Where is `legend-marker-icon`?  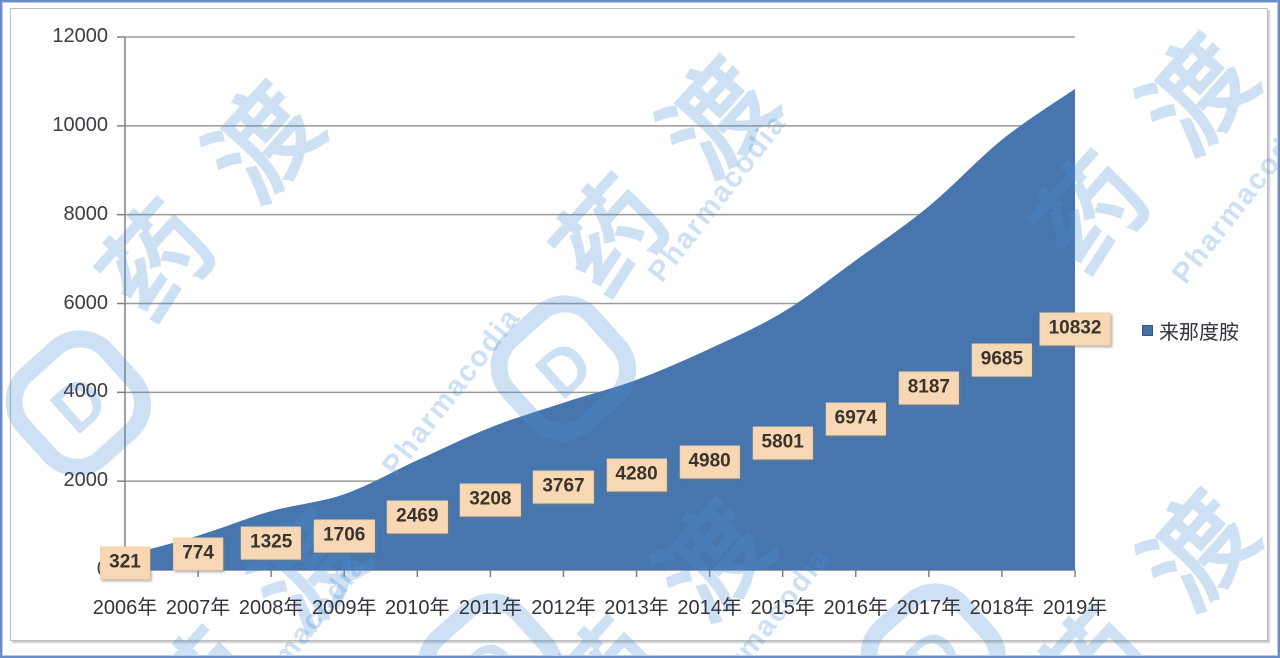
legend-marker-icon is located at coordinates (1147, 330).